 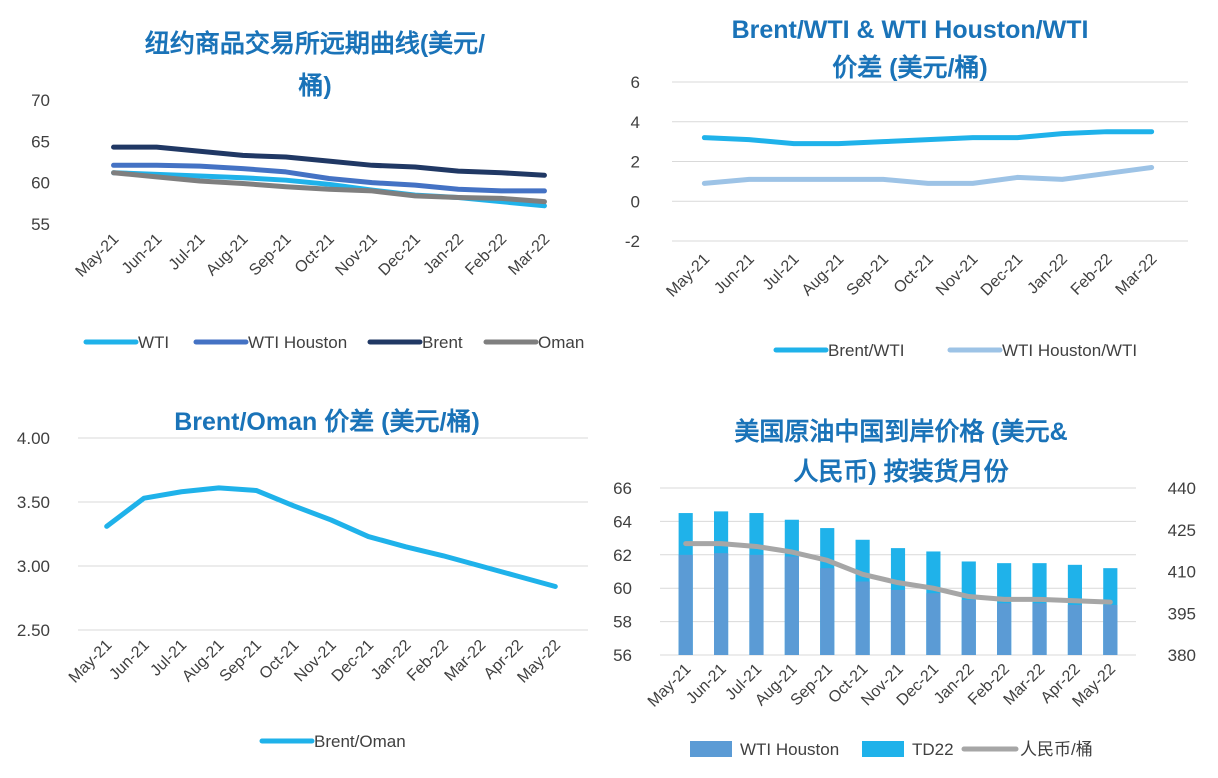 What do you see at coordinates (622, 555) in the screenshot?
I see `y-tick-label: 62` at bounding box center [622, 555].